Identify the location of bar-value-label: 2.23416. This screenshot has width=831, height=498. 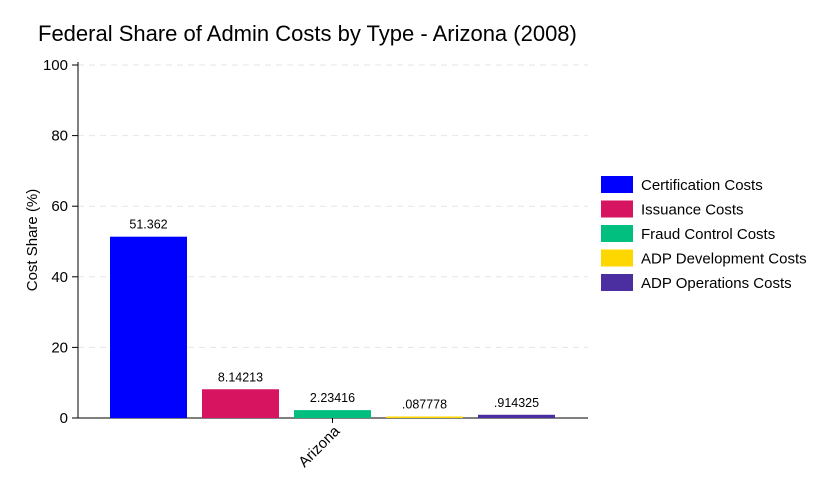
(332, 398).